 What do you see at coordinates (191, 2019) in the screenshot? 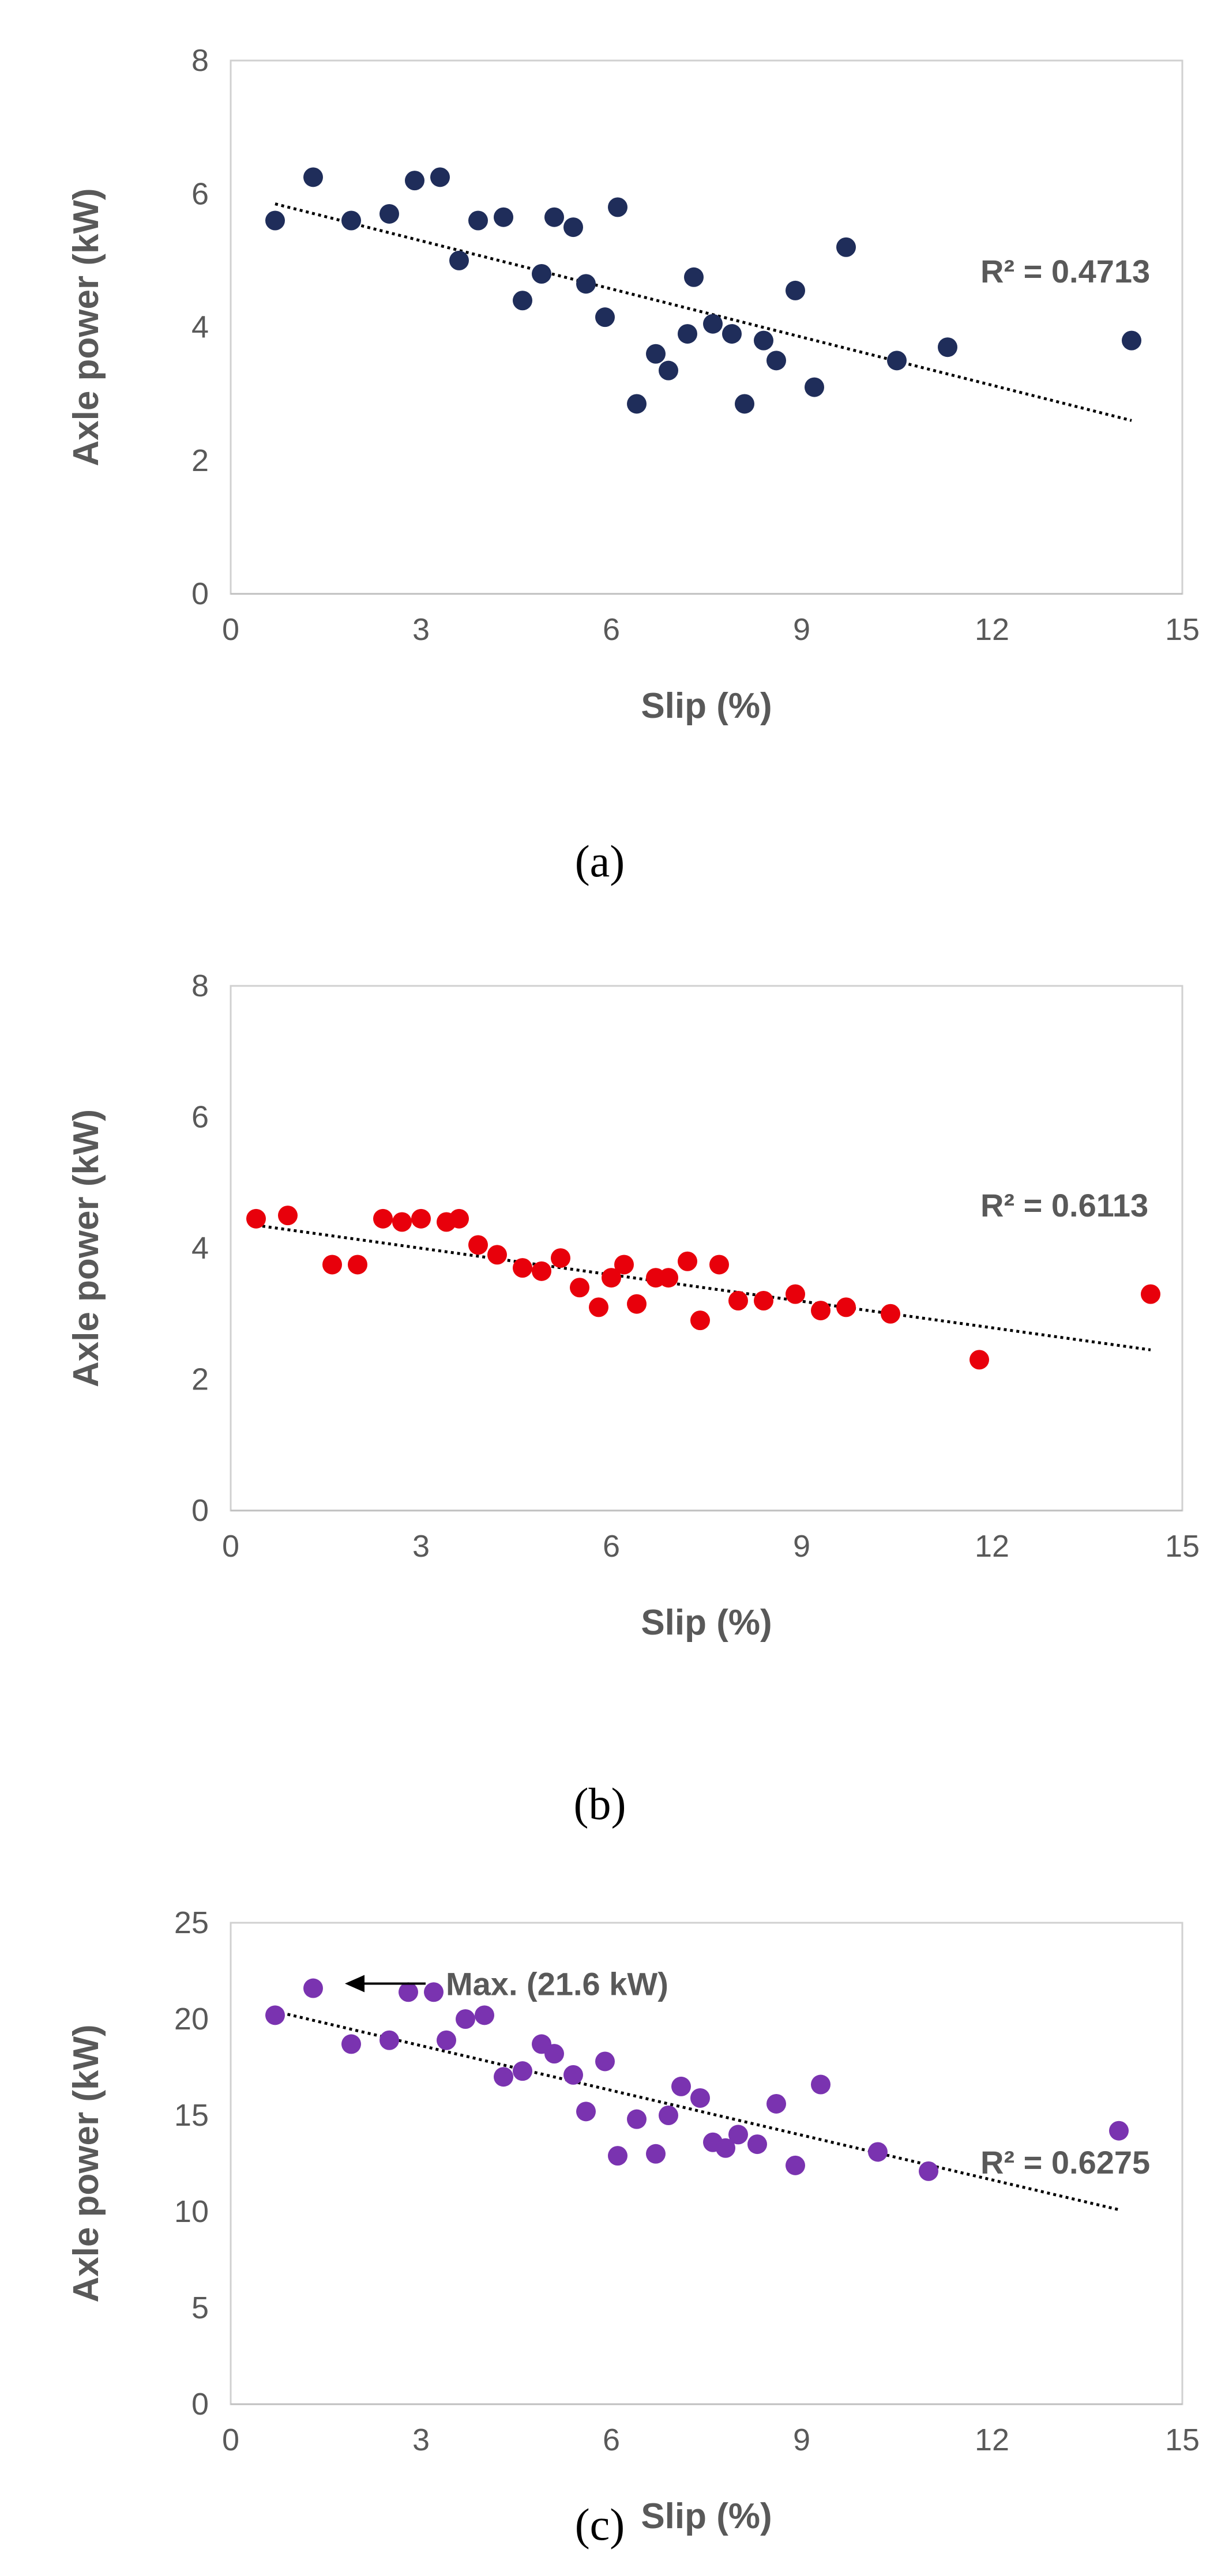
I see `y-tick-label: 20` at bounding box center [191, 2019].